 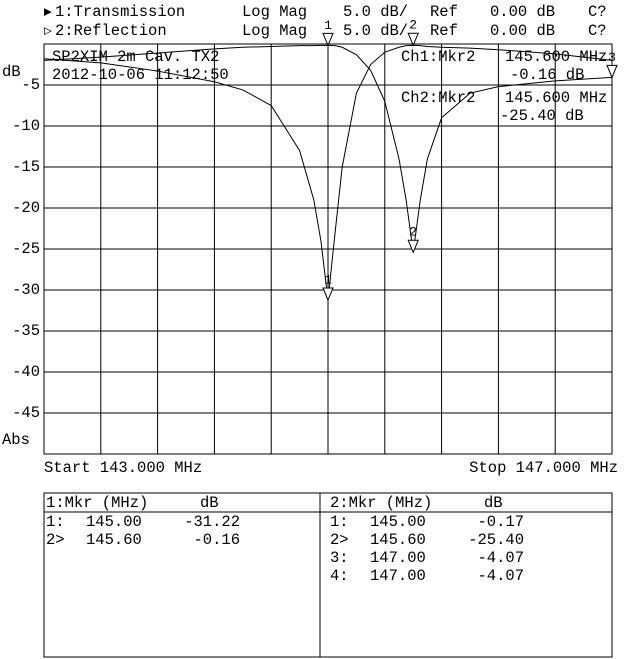 I want to click on marker-index: 4:, so click(x=339, y=576).